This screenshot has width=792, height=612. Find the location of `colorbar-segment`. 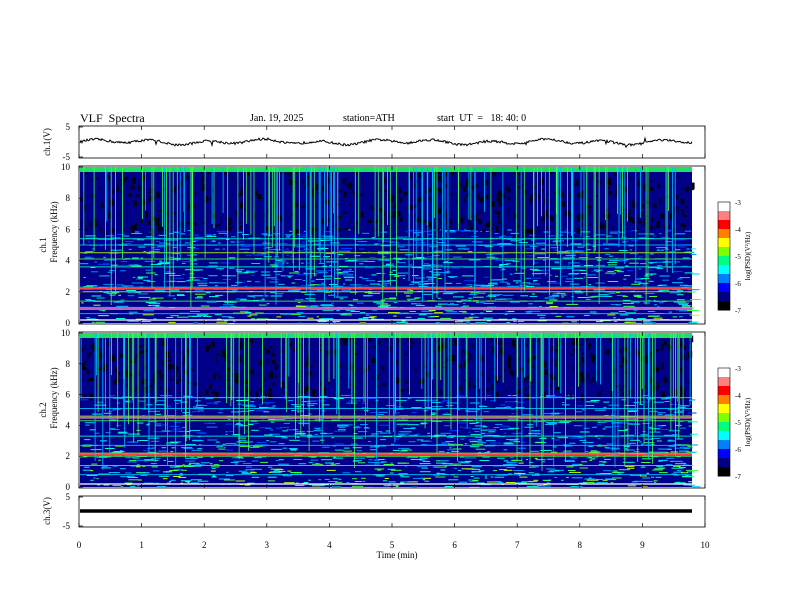

colorbar-segment is located at coordinates (724, 463).